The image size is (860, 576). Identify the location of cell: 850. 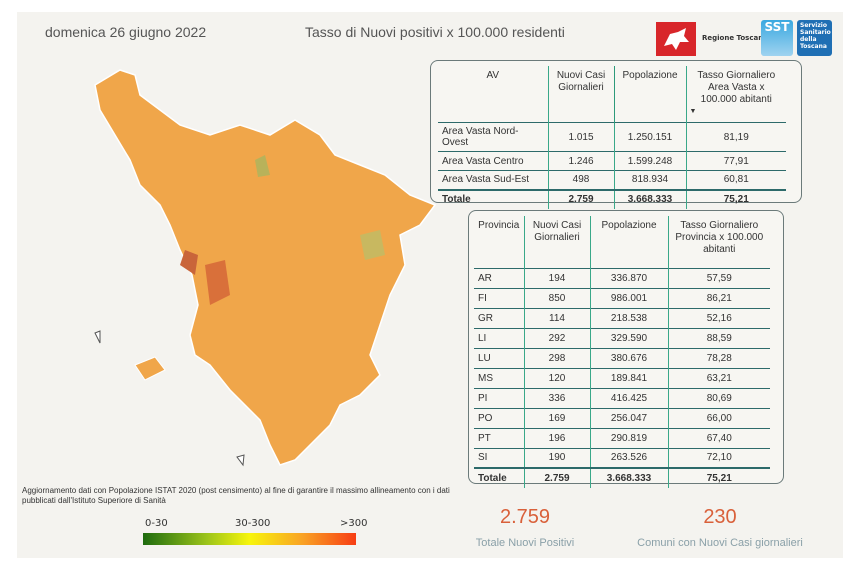
(556, 297).